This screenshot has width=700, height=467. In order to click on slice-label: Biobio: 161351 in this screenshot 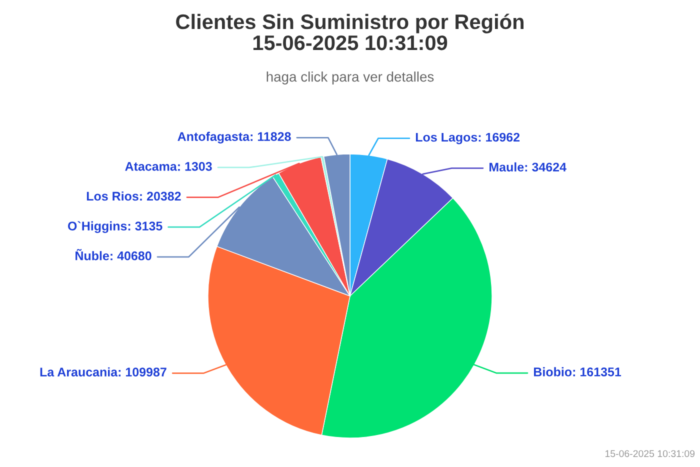, I will do `click(578, 371)`.